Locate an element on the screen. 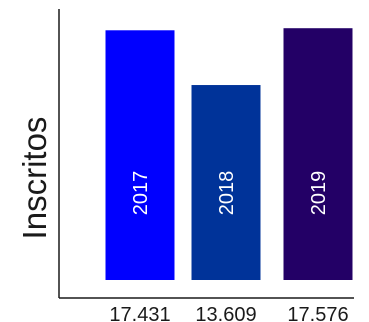  bar-2018 is located at coordinates (226, 182).